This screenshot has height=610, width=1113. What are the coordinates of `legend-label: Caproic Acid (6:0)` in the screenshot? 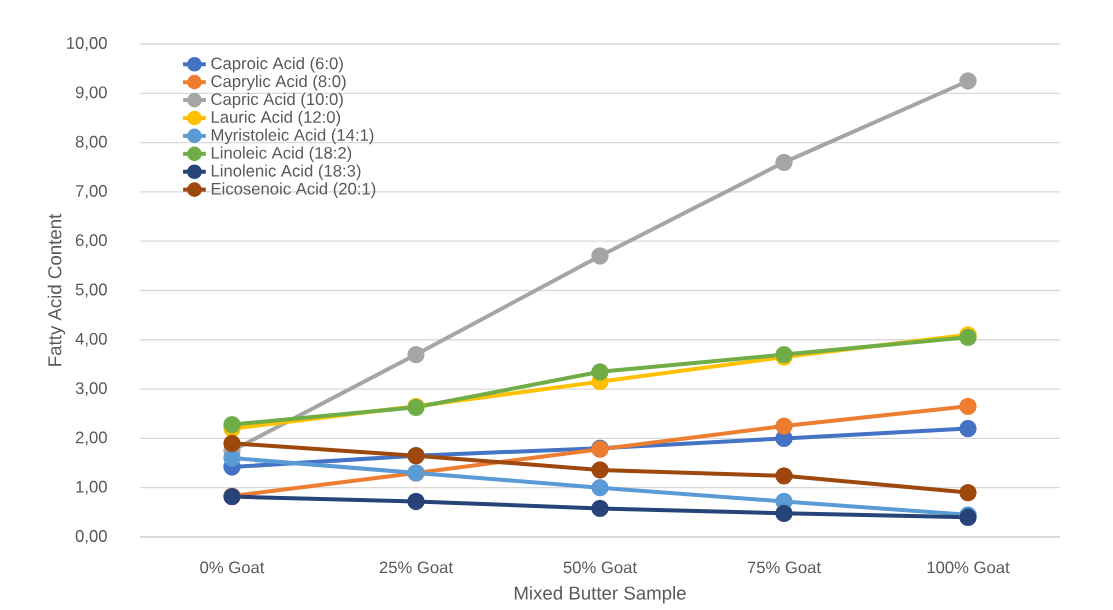 It's located at (277, 64).